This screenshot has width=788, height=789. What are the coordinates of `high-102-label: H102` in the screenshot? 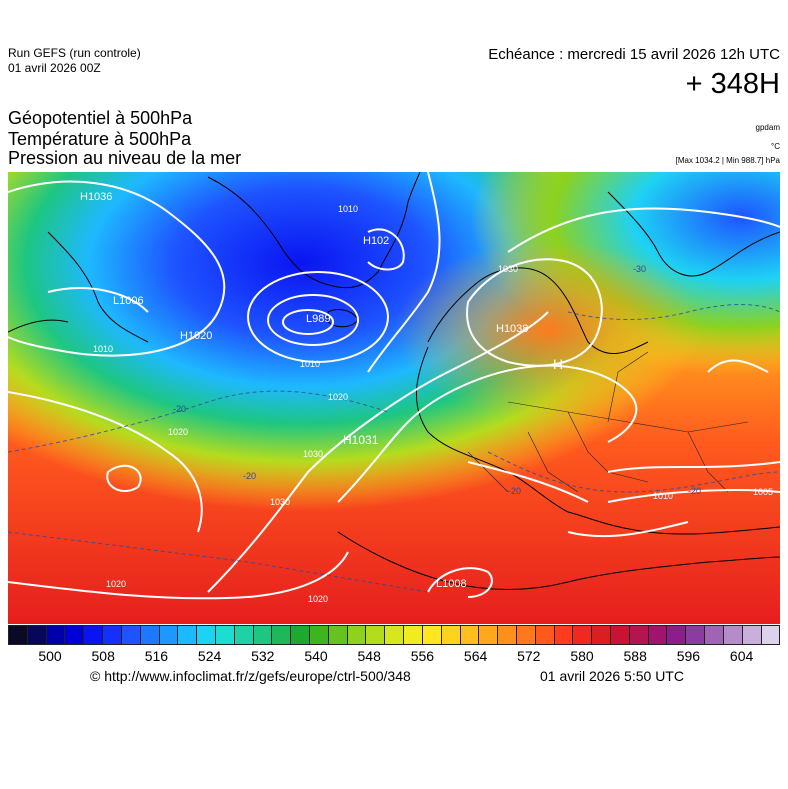 It's located at (376, 241).